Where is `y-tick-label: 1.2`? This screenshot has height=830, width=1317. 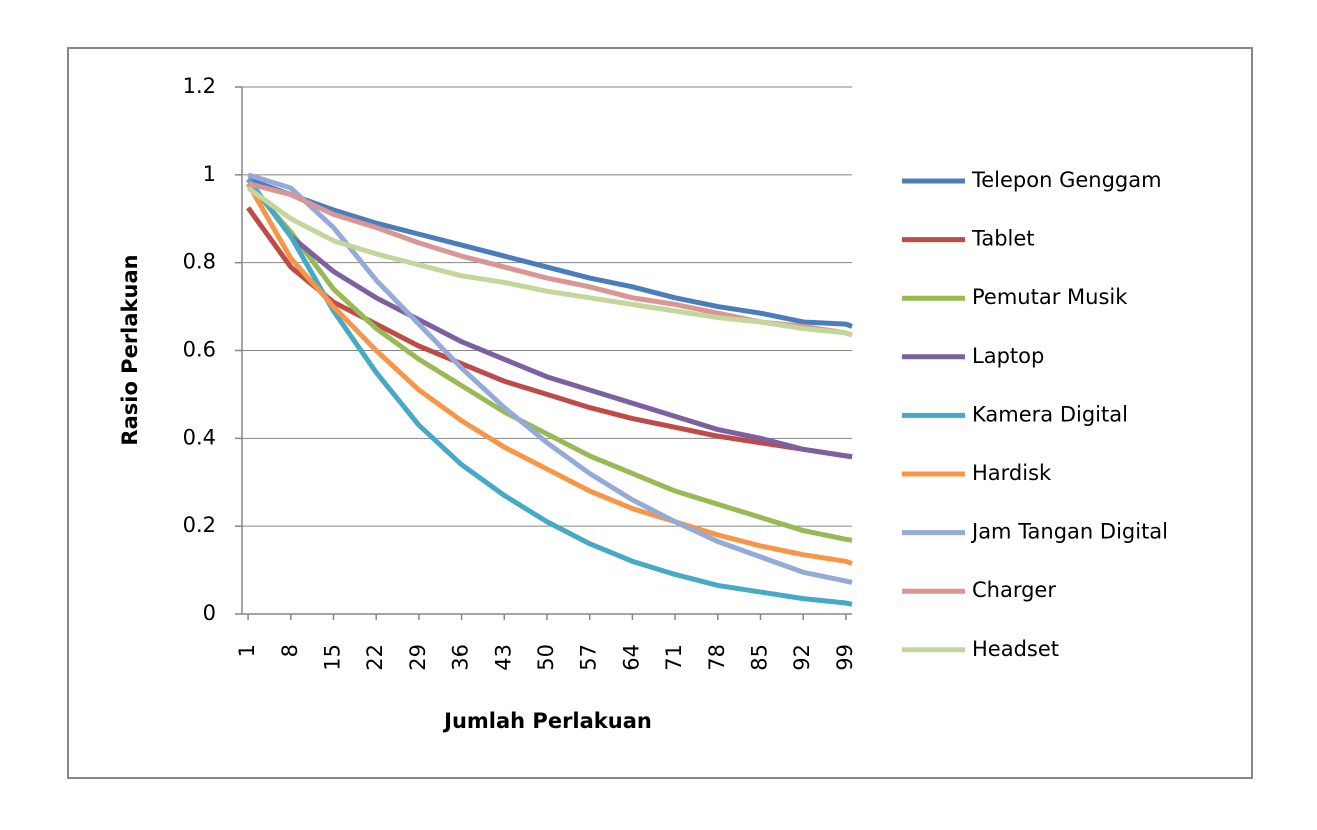
y-tick-label: 1.2 is located at coordinates (199, 86).